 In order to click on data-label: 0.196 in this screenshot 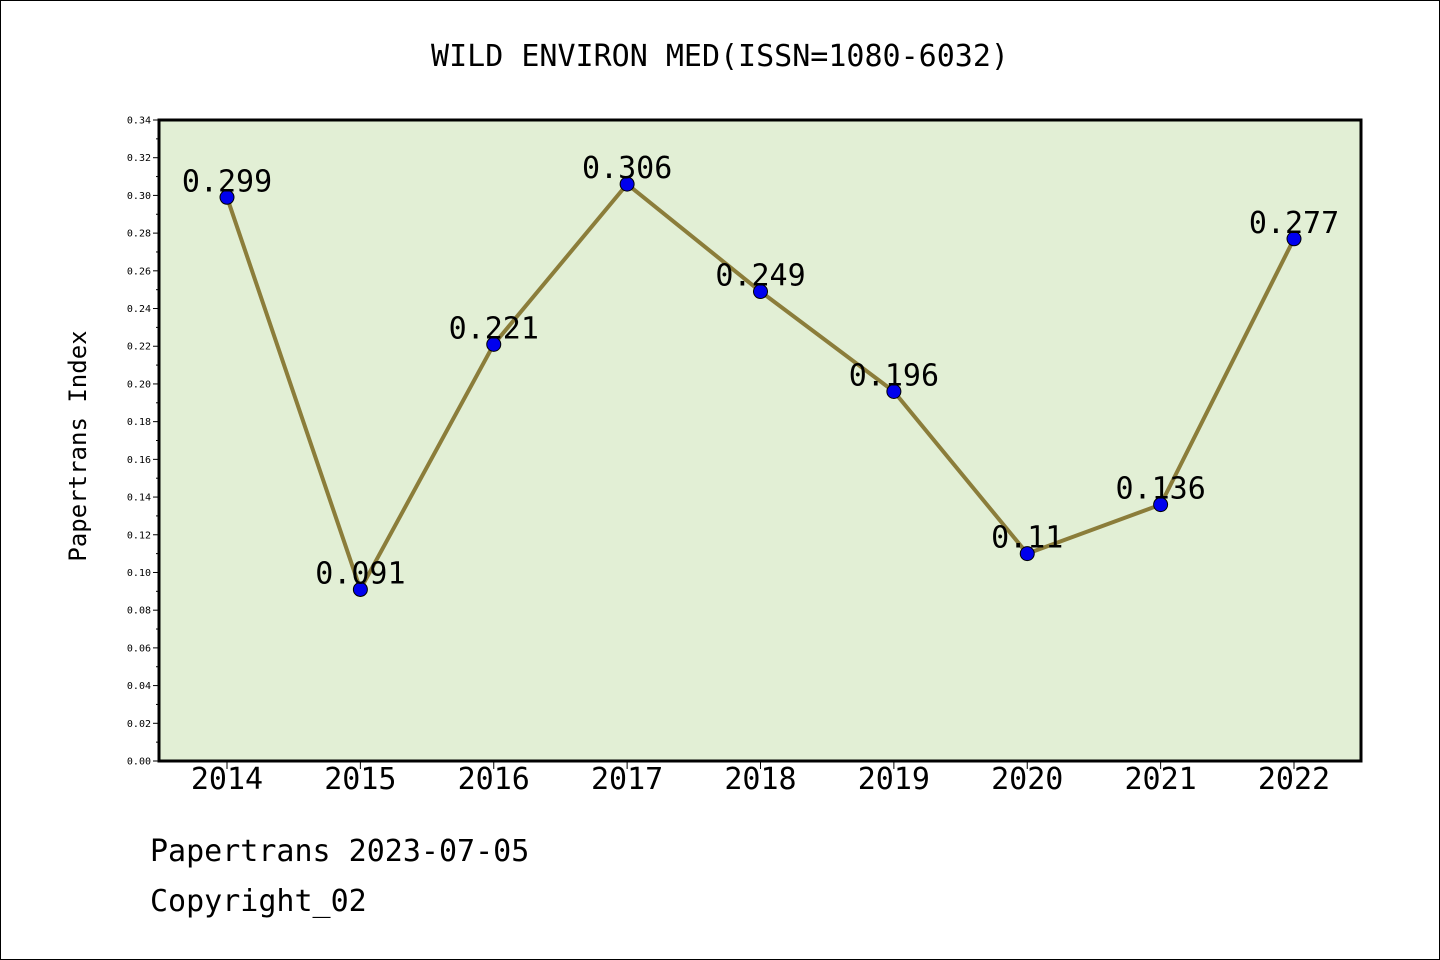, I will do `click(894, 375)`.